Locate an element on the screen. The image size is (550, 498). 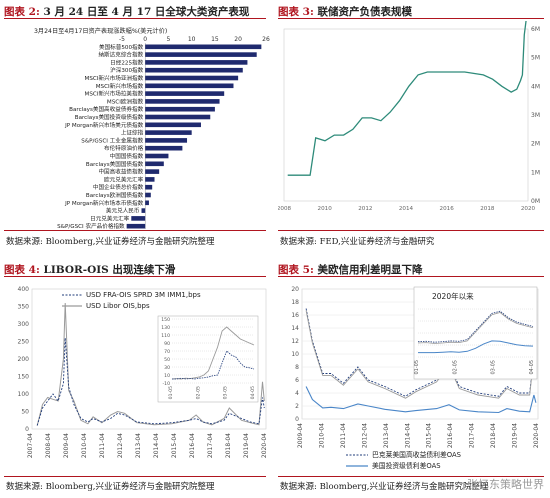
category-label: S&P/GSCI 工业金属指数 is located at coordinates (112, 140).